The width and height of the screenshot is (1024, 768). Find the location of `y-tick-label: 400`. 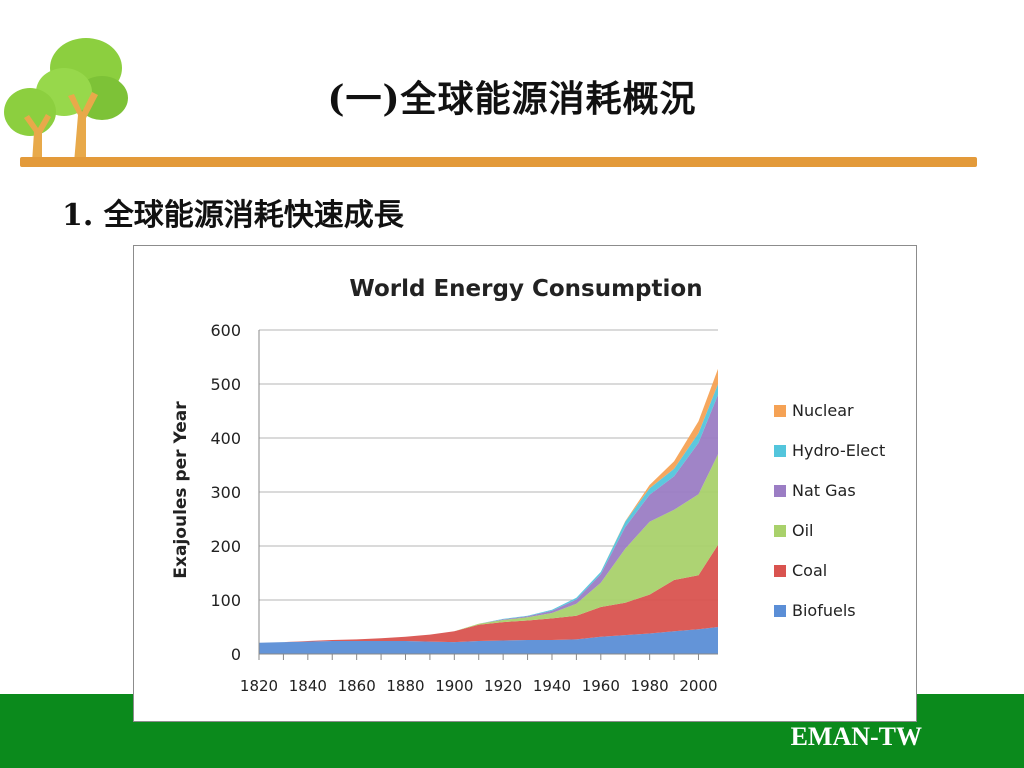

y-tick-label: 400 is located at coordinates (225, 438).